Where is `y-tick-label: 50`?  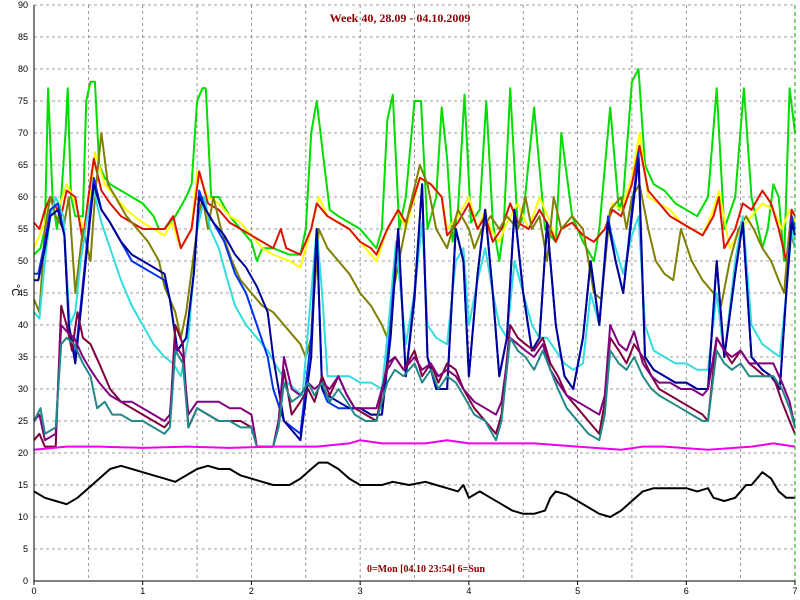
y-tick-label: 50 is located at coordinates (23, 261).